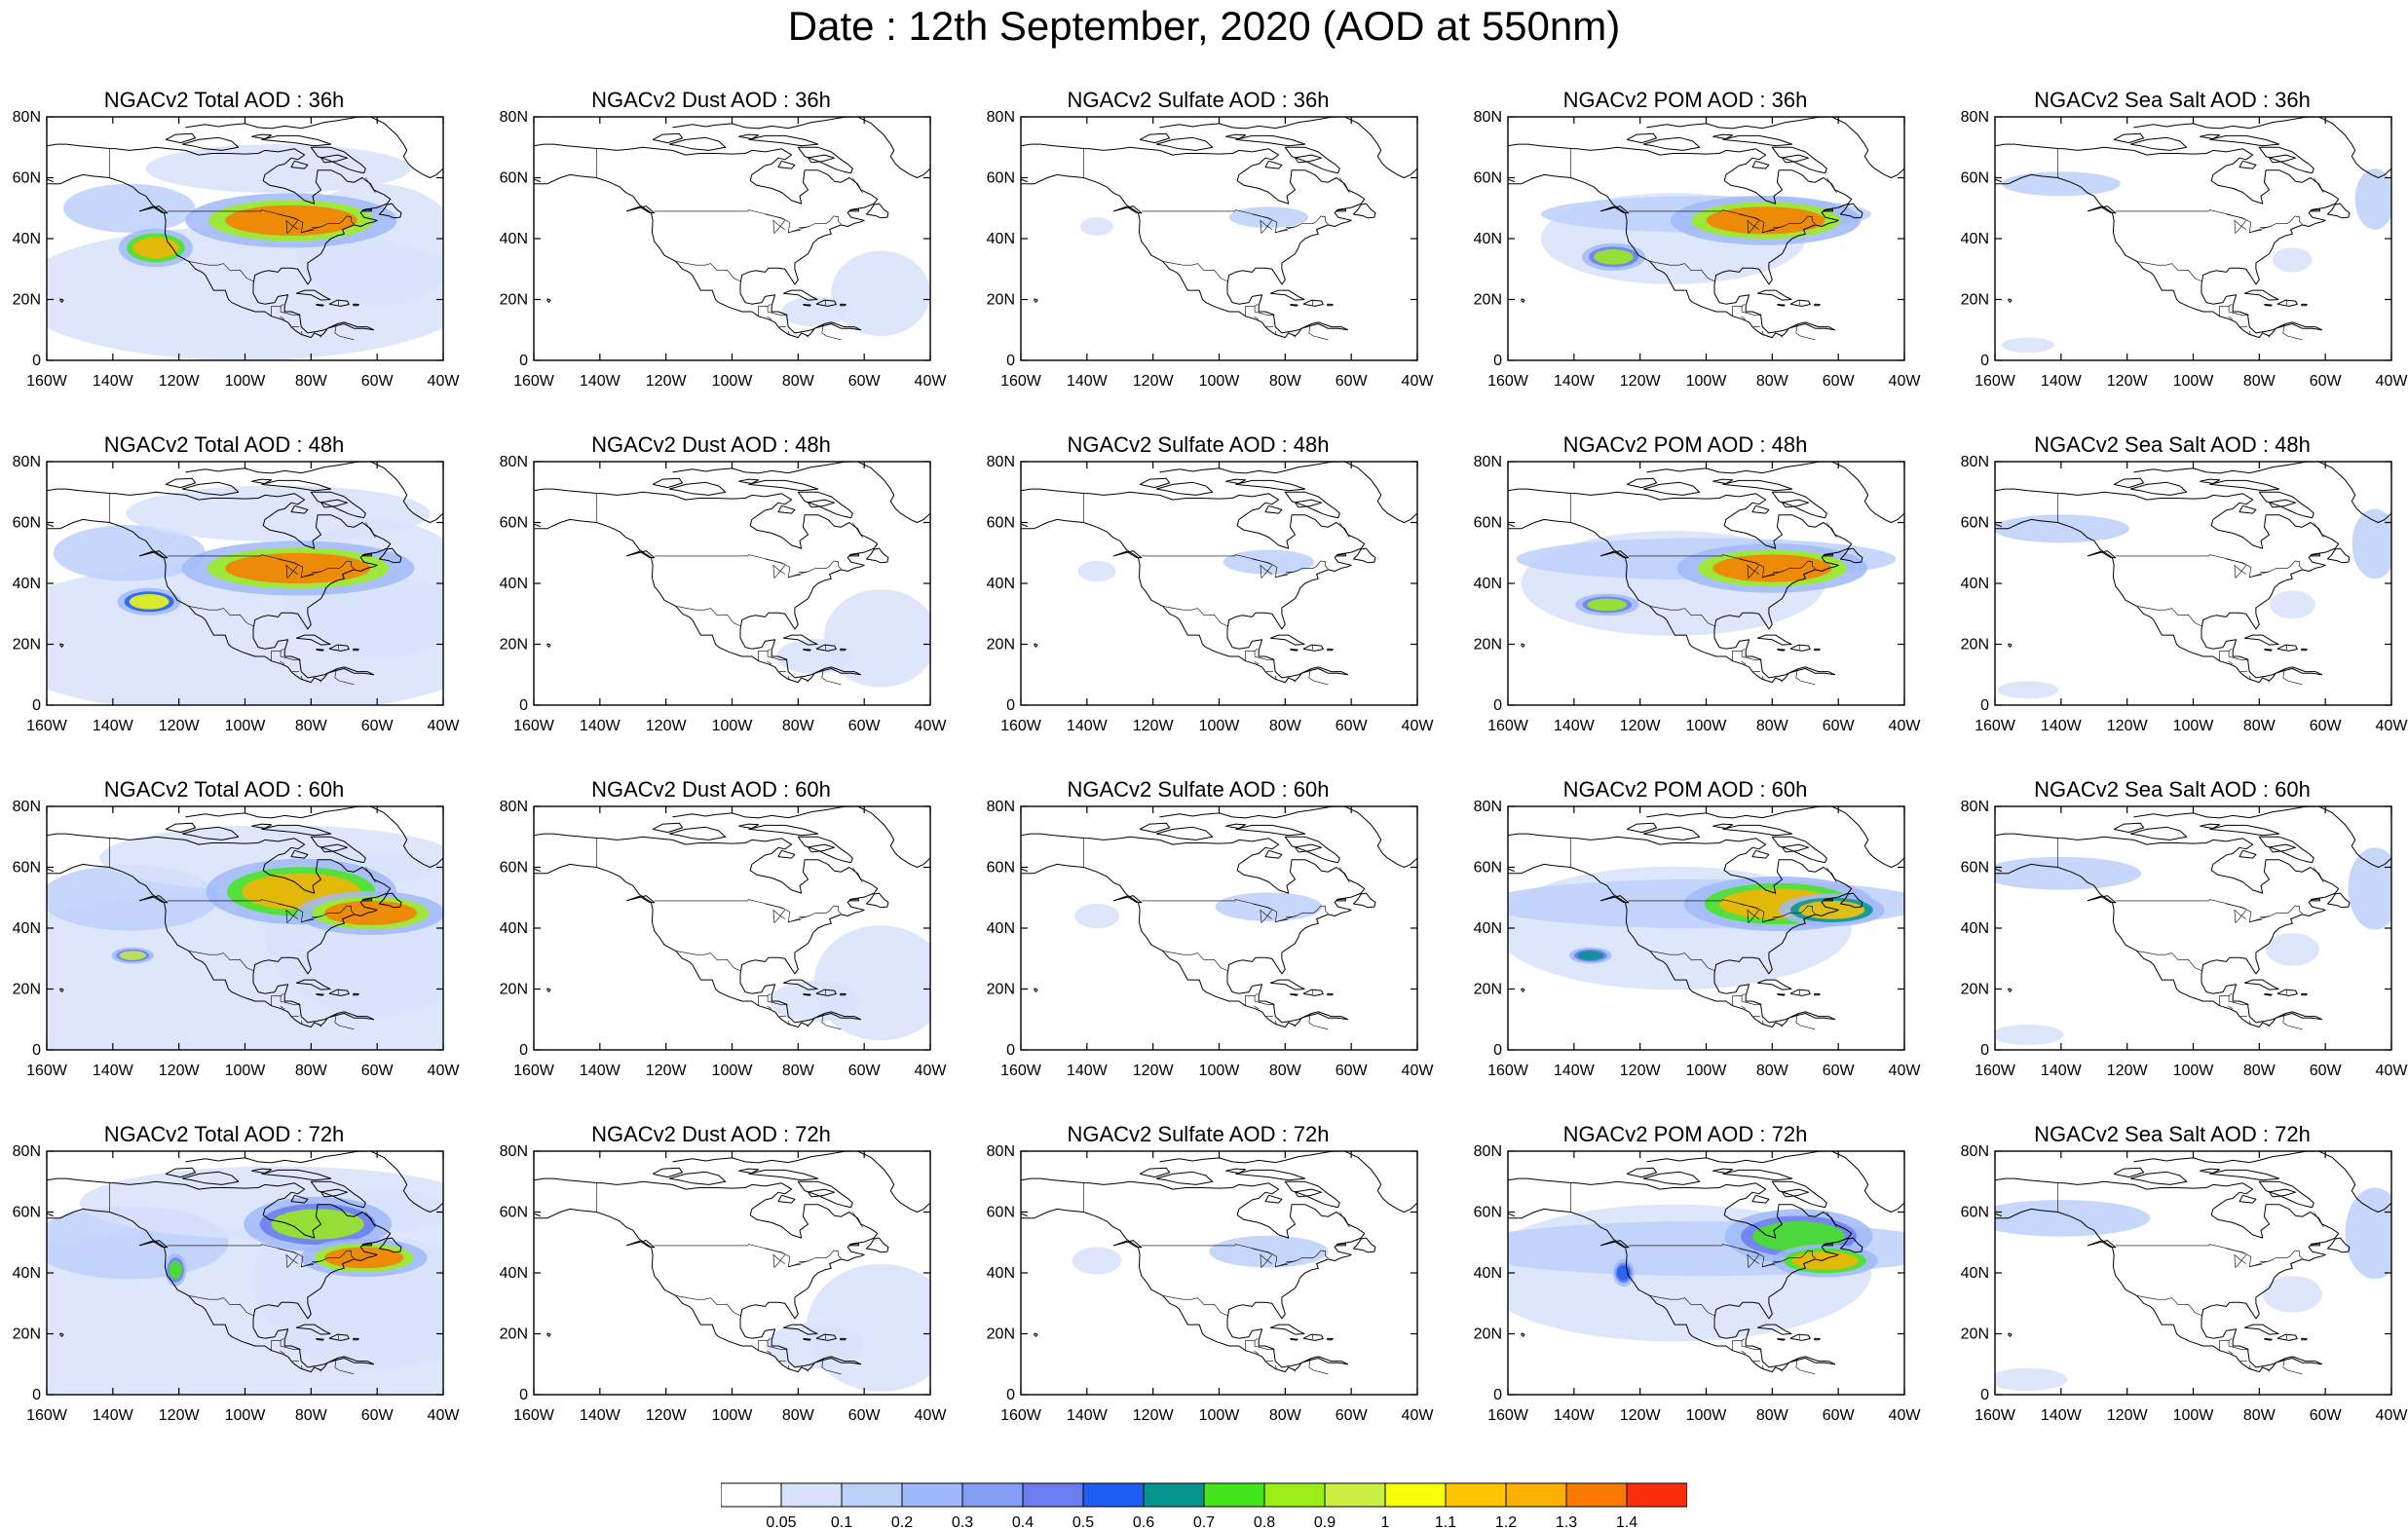 The height and width of the screenshot is (1531, 2408). What do you see at coordinates (1083, 1521) in the screenshot?
I see `colorbar-label: 0.5` at bounding box center [1083, 1521].